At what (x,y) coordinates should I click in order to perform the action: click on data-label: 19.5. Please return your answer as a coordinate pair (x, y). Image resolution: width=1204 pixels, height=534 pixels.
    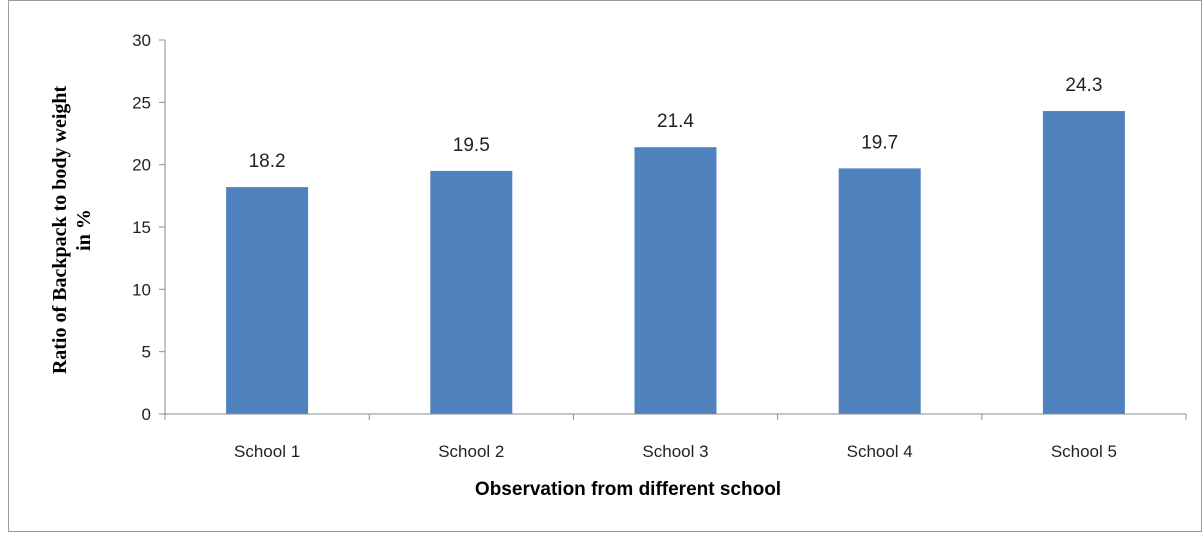
    Looking at the image, I should click on (471, 145).